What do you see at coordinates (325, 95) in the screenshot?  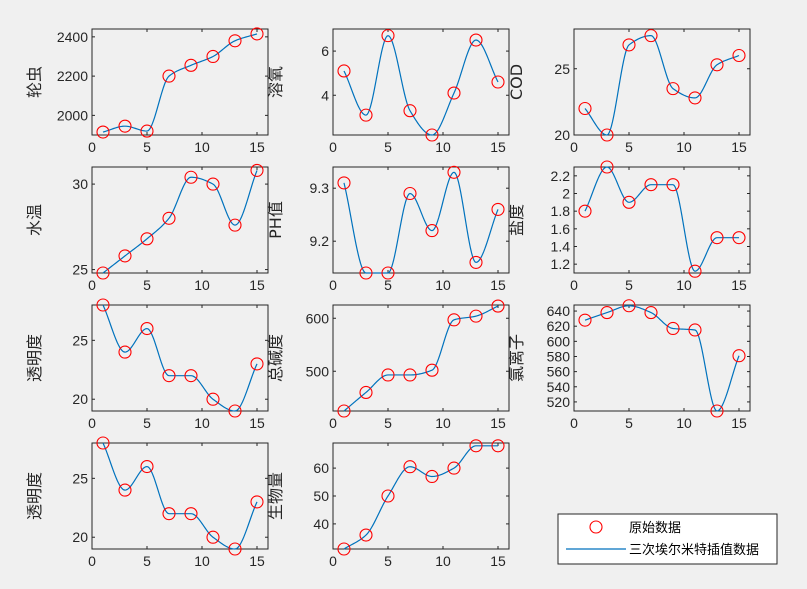 I see `y-tick-label: 4` at bounding box center [325, 95].